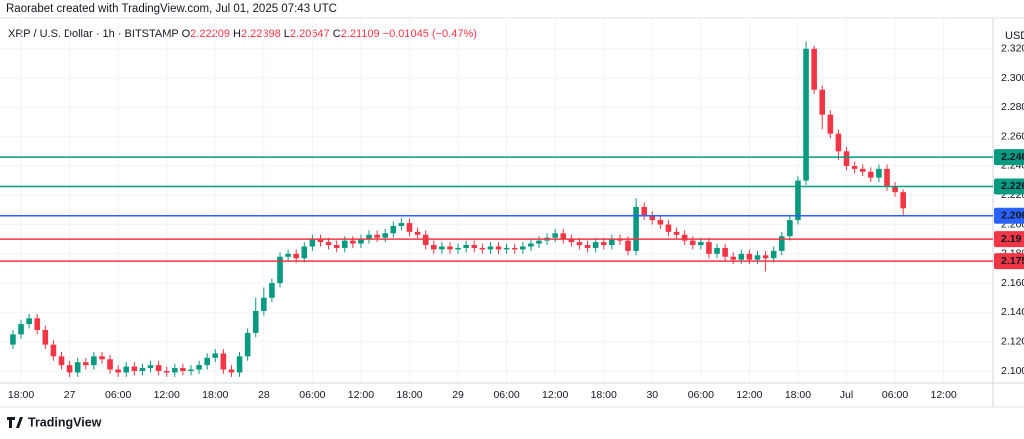 Image resolution: width=1024 pixels, height=439 pixels. What do you see at coordinates (1011, 239) in the screenshot?
I see `price-tag-label: 2.19` at bounding box center [1011, 239].